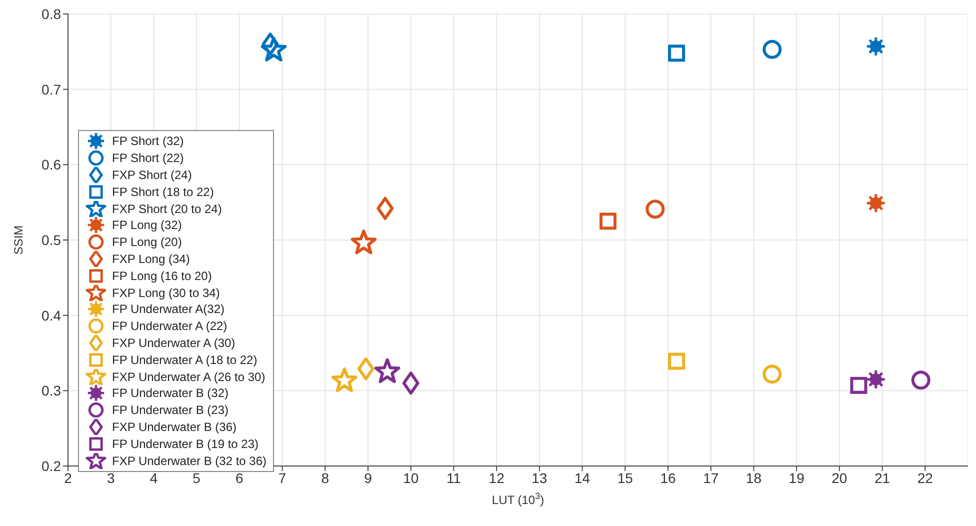  Describe the element at coordinates (189, 377) in the screenshot. I see `legend-label: FXP Underwater A (26 to 30)` at that location.